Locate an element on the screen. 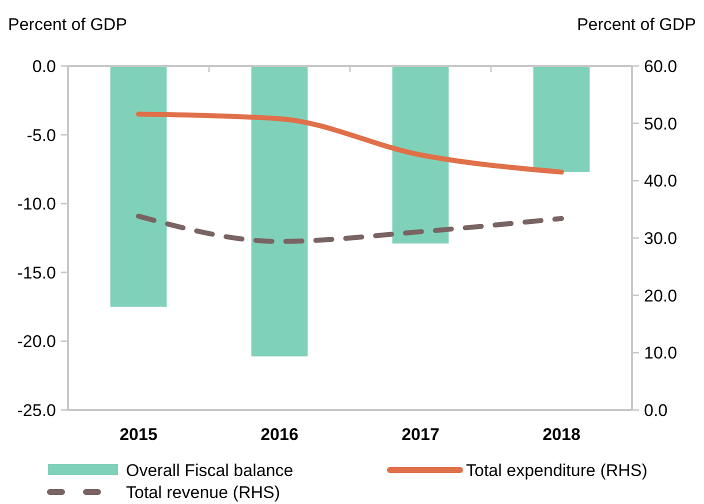 This screenshot has width=704, height=504. x-tick-label: 2017 is located at coordinates (421, 434).